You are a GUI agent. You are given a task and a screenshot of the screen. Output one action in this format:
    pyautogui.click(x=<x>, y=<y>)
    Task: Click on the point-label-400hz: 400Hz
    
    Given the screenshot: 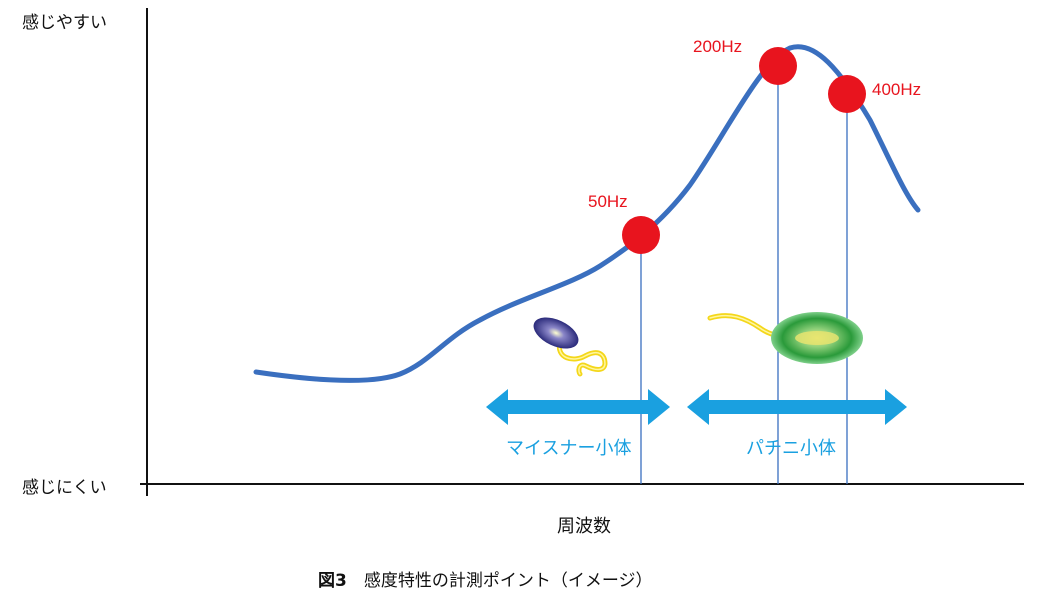 What is the action you would take?
    pyautogui.click(x=897, y=89)
    